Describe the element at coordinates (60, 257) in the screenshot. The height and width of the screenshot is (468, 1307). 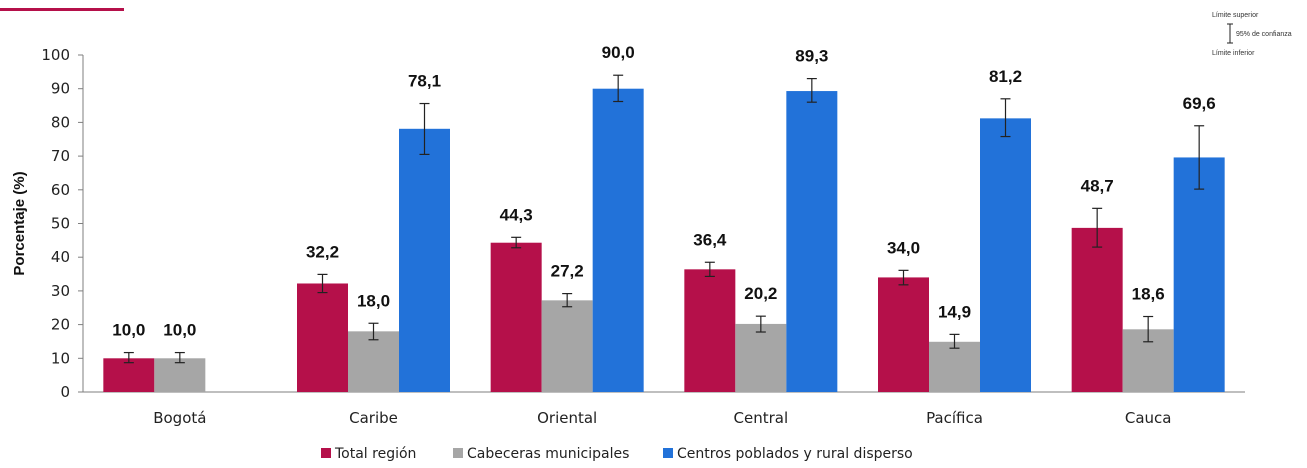
I see `y-tick-label: 40` at that location.